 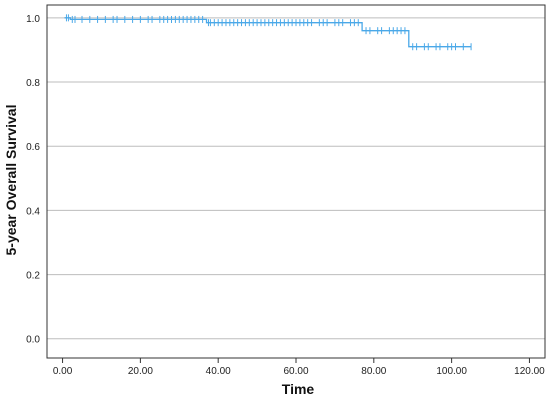 I want to click on y-tick-label: 0.0, so click(x=33, y=340).